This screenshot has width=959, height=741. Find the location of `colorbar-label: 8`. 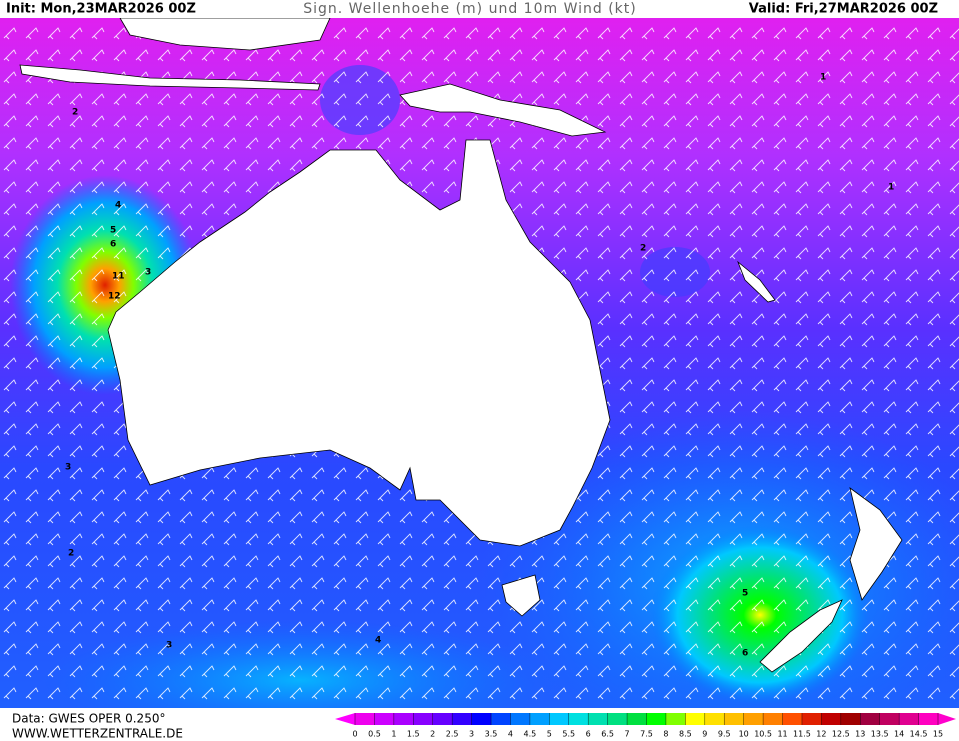

colorbar-label: 8 is located at coordinates (665, 734).